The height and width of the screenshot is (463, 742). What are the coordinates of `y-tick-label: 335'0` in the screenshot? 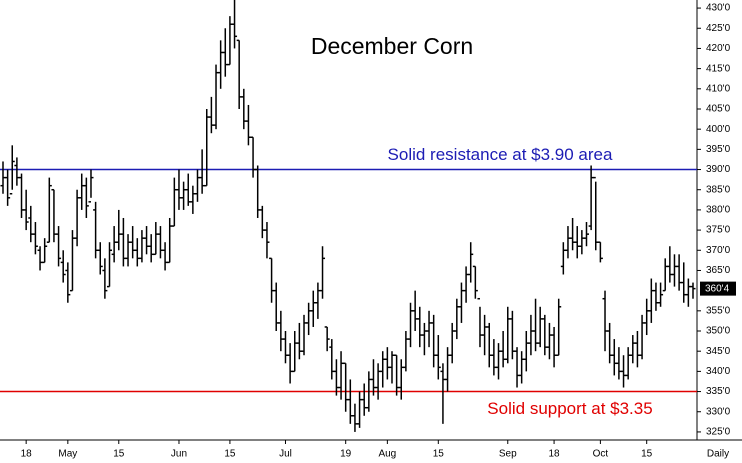 It's located at (718, 391).